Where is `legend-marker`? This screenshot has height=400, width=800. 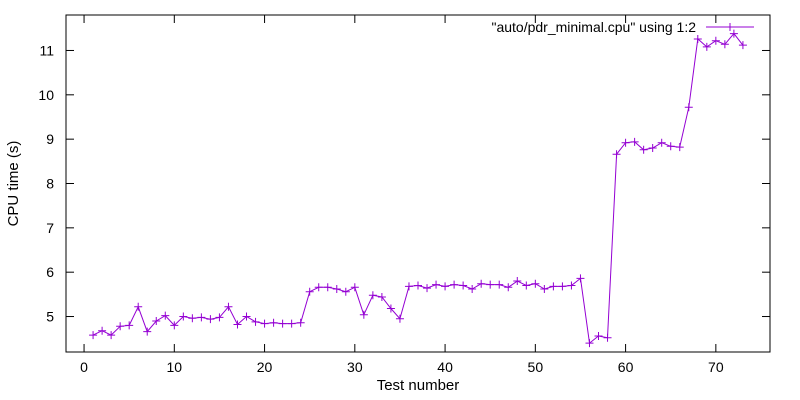 legend-marker is located at coordinates (730, 27).